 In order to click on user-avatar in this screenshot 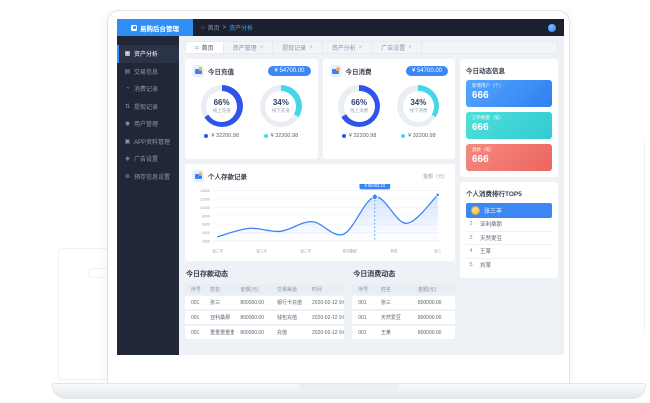, I will do `click(552, 27)`.